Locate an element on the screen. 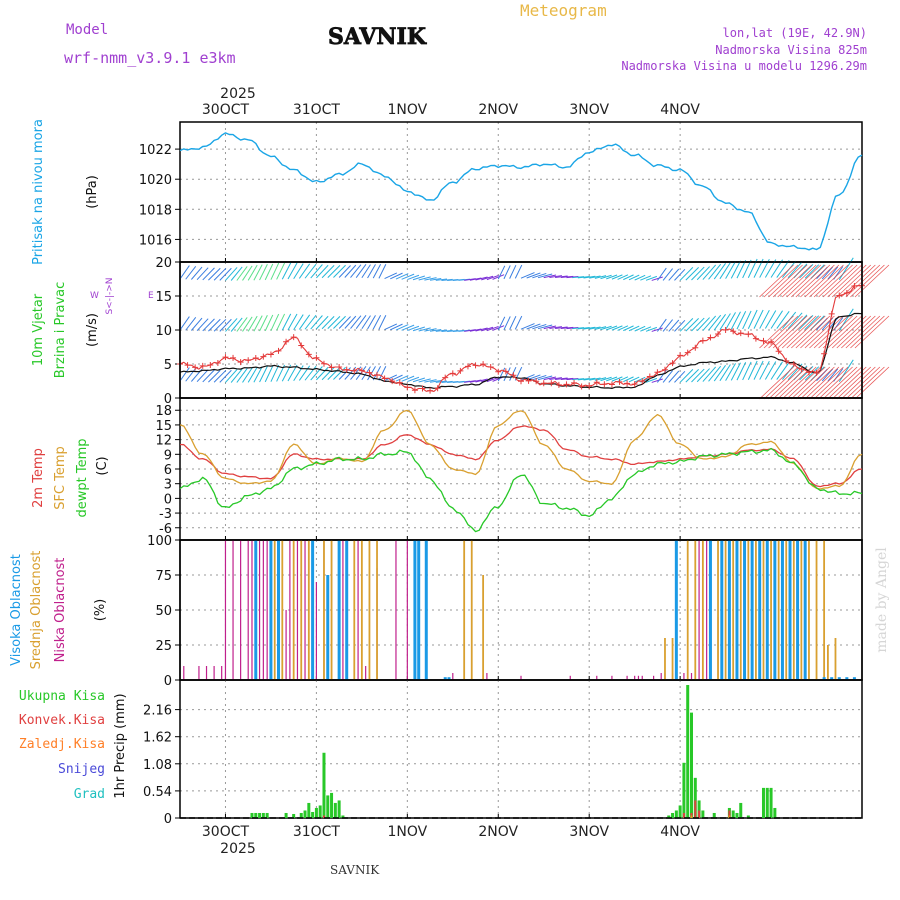  cloud-series-srednja is located at coordinates (555, 610).